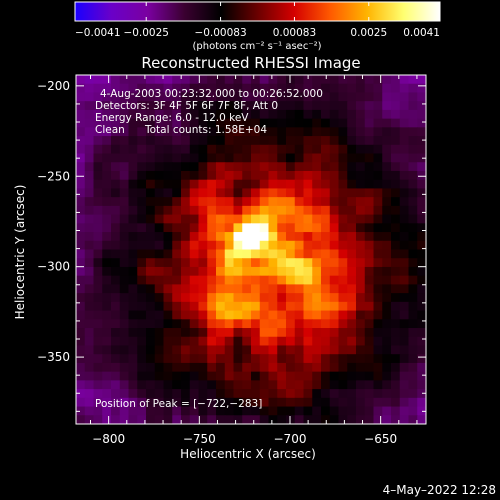 Image resolution: width=500 pixels, height=500 pixels. Describe the element at coordinates (108, 439) in the screenshot. I see `x-tick-label: −800` at that location.